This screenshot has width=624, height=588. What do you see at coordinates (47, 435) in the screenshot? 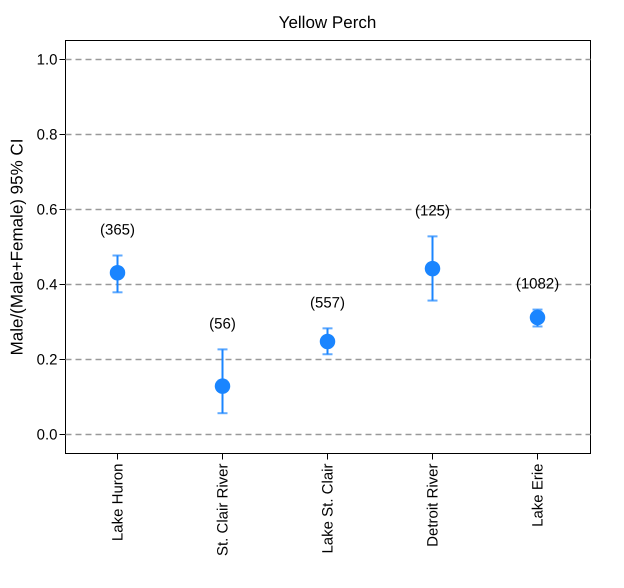
I see `y-tick-label: 0.0` at bounding box center [47, 435].